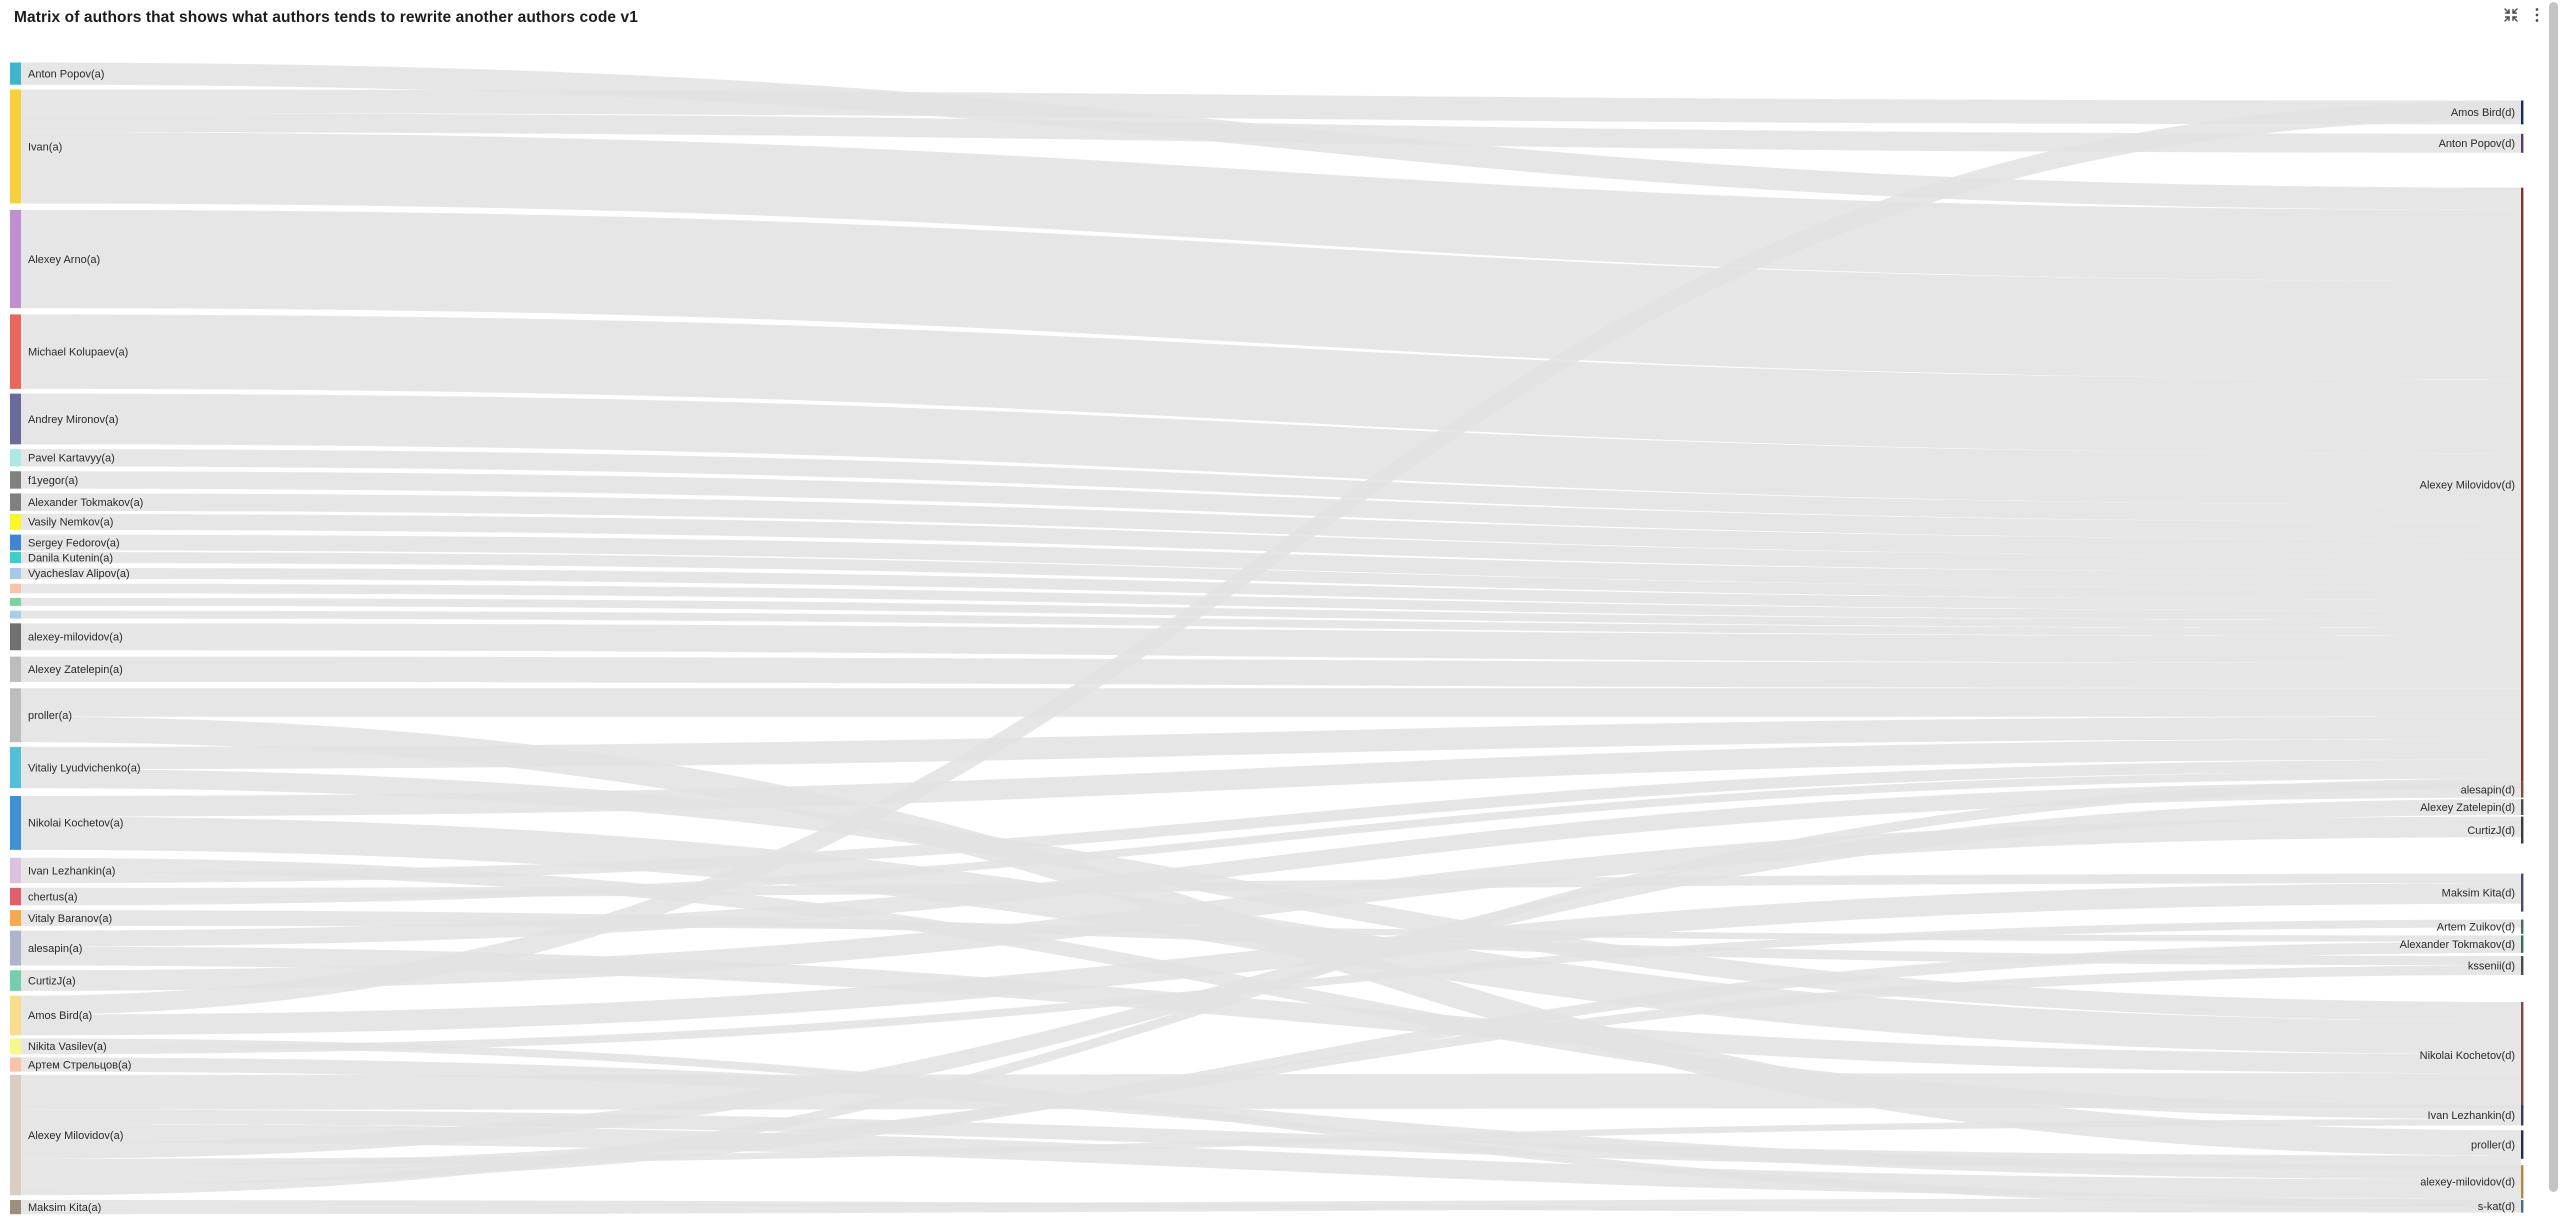  Describe the element at coordinates (2511, 15) in the screenshot. I see `collapse-arrows-icon` at that location.